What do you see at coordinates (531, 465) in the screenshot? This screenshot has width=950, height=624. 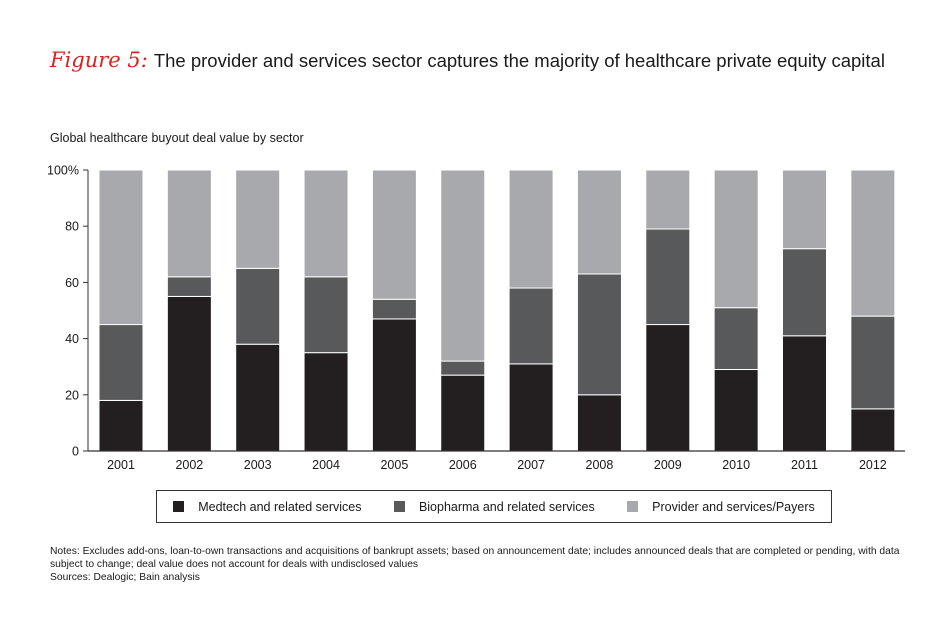 I see `x-tick-label: 2007` at bounding box center [531, 465].